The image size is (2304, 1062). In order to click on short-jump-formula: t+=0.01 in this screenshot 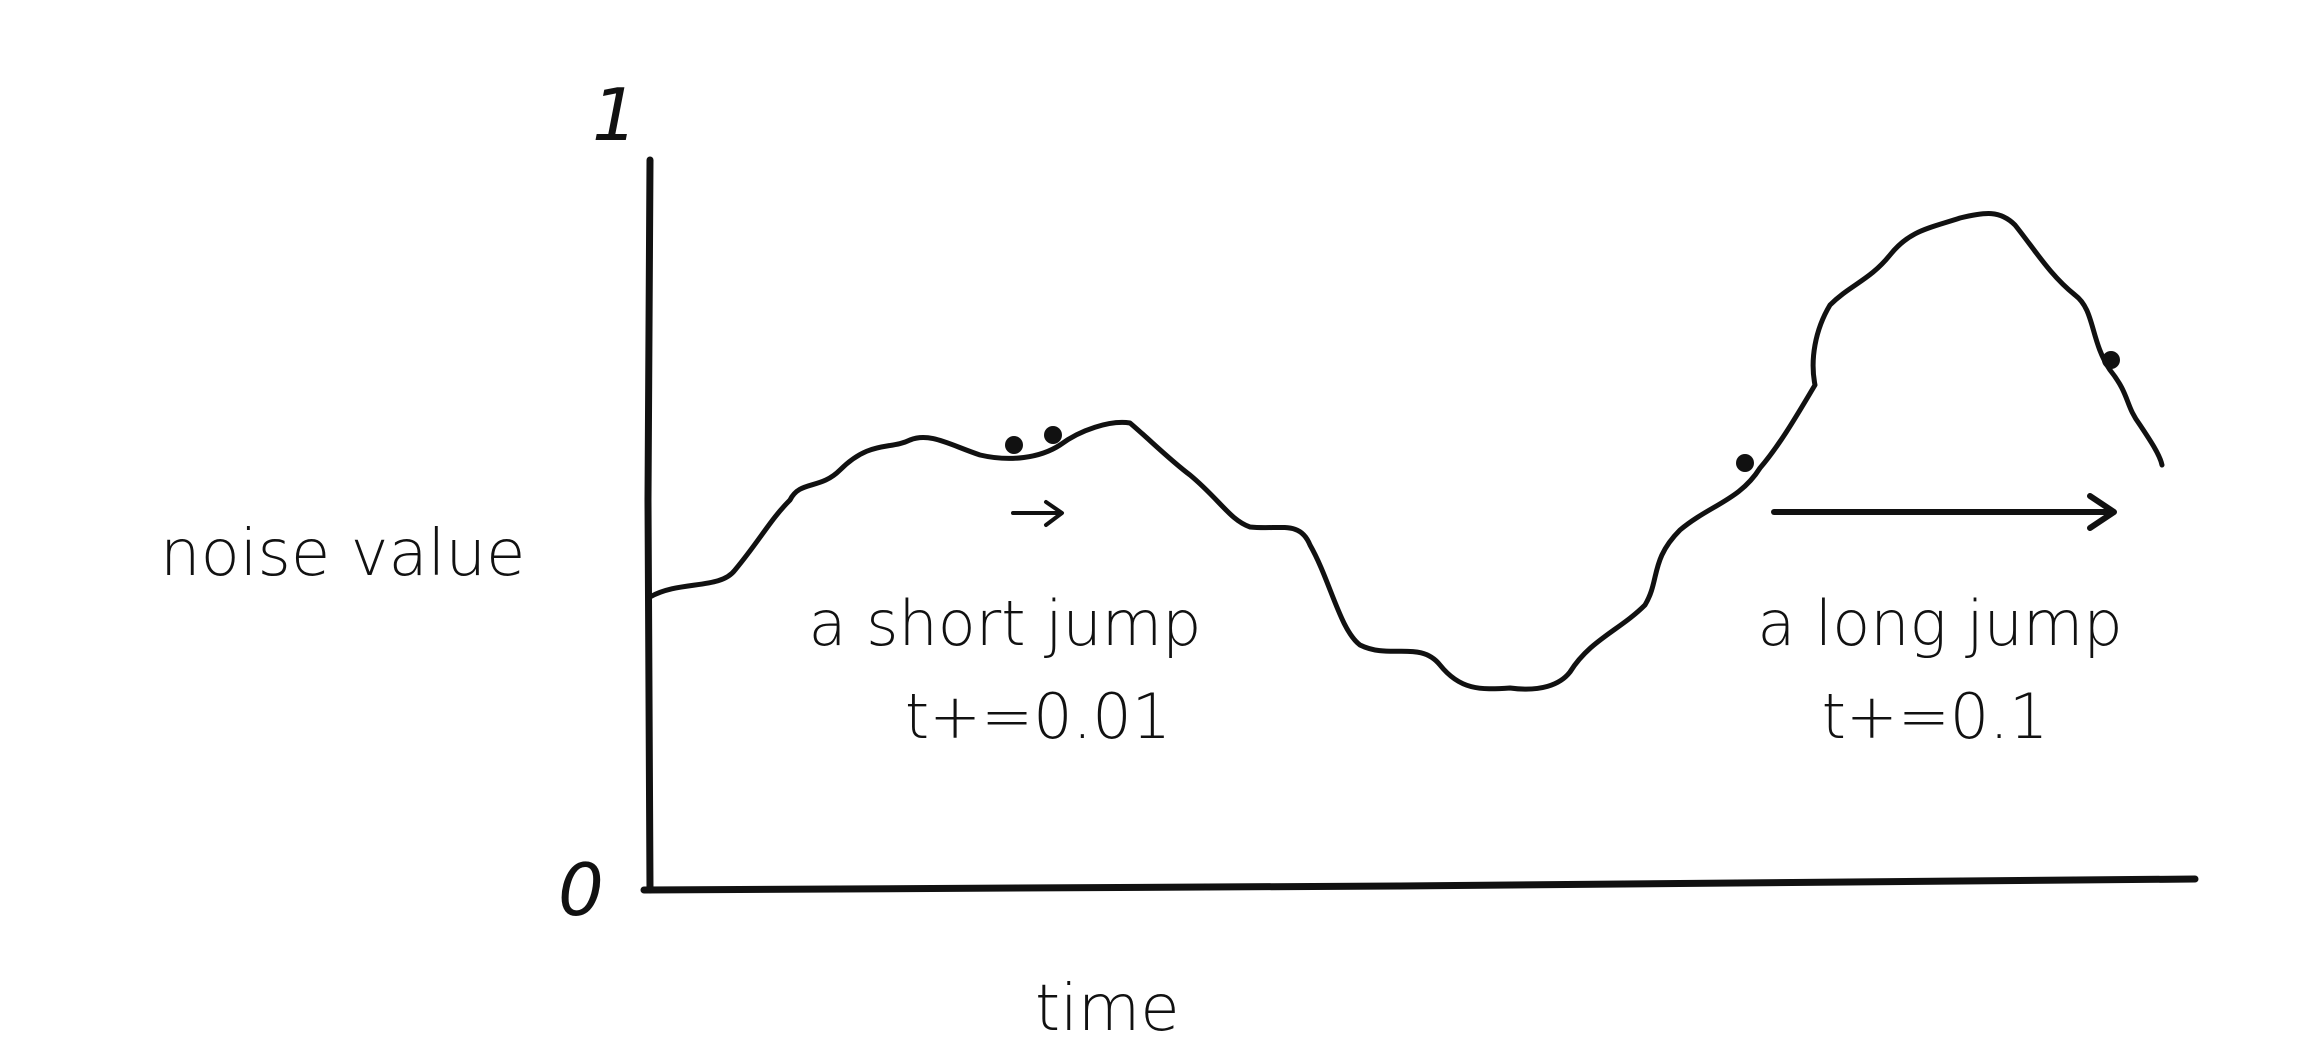, I will do `click(1038, 716)`.